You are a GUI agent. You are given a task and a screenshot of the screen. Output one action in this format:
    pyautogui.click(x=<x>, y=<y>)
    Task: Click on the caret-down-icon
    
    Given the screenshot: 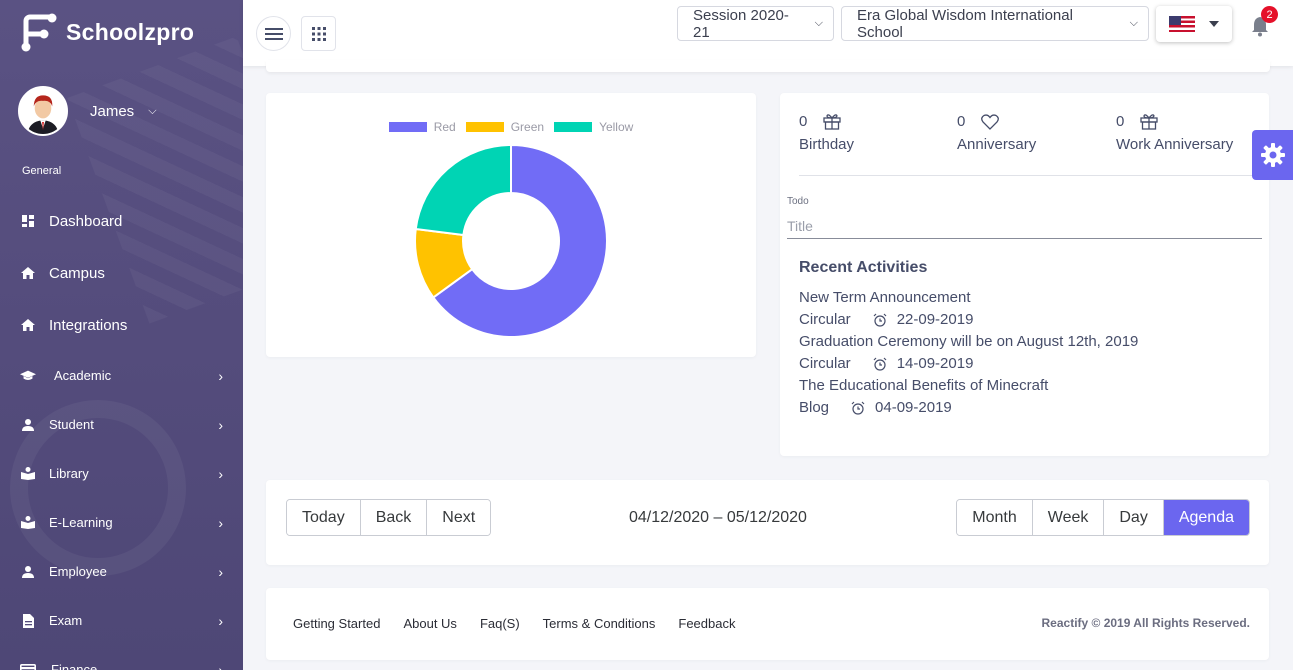 What is the action you would take?
    pyautogui.click(x=1214, y=24)
    